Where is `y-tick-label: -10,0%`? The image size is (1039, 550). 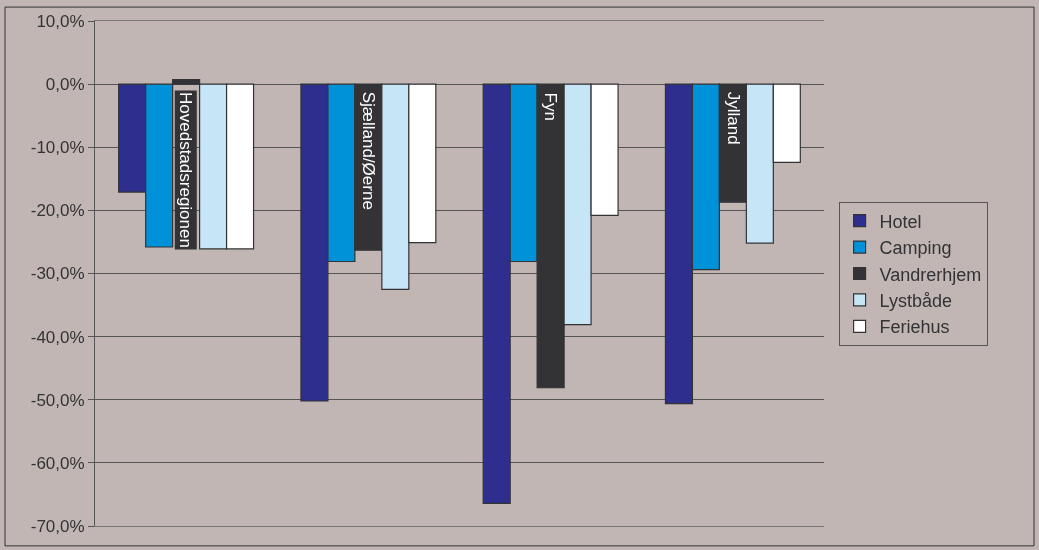
y-tick-label: -10,0% is located at coordinates (57, 148).